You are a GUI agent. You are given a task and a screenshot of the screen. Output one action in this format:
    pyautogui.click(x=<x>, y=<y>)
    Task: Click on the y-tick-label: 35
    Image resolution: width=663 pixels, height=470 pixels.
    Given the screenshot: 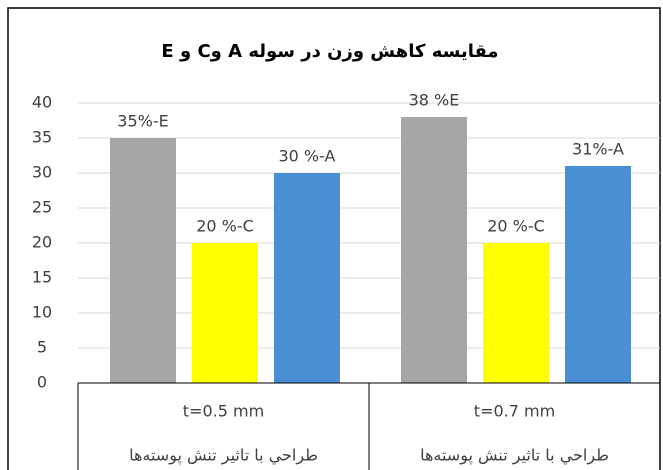 What is the action you would take?
    pyautogui.click(x=42, y=137)
    